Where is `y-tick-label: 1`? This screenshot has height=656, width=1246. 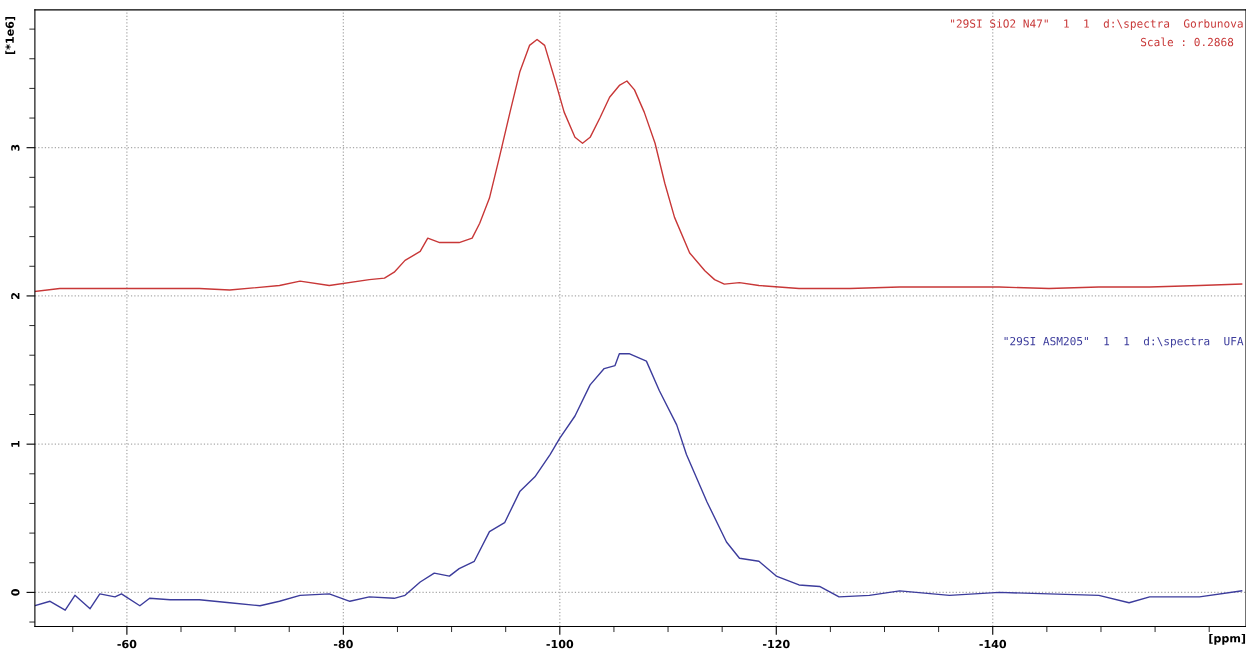
y-tick-label: 1 is located at coordinates (15, 444).